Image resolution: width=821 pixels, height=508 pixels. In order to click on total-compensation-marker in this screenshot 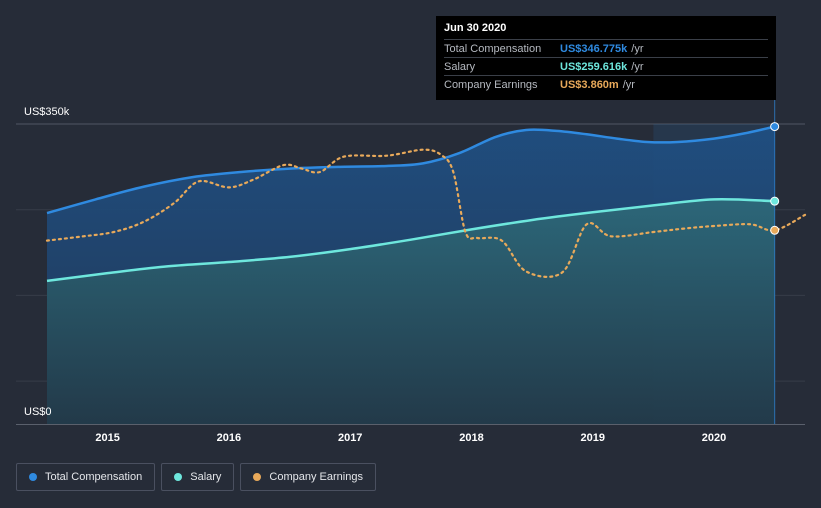, I will do `click(775, 127)`.